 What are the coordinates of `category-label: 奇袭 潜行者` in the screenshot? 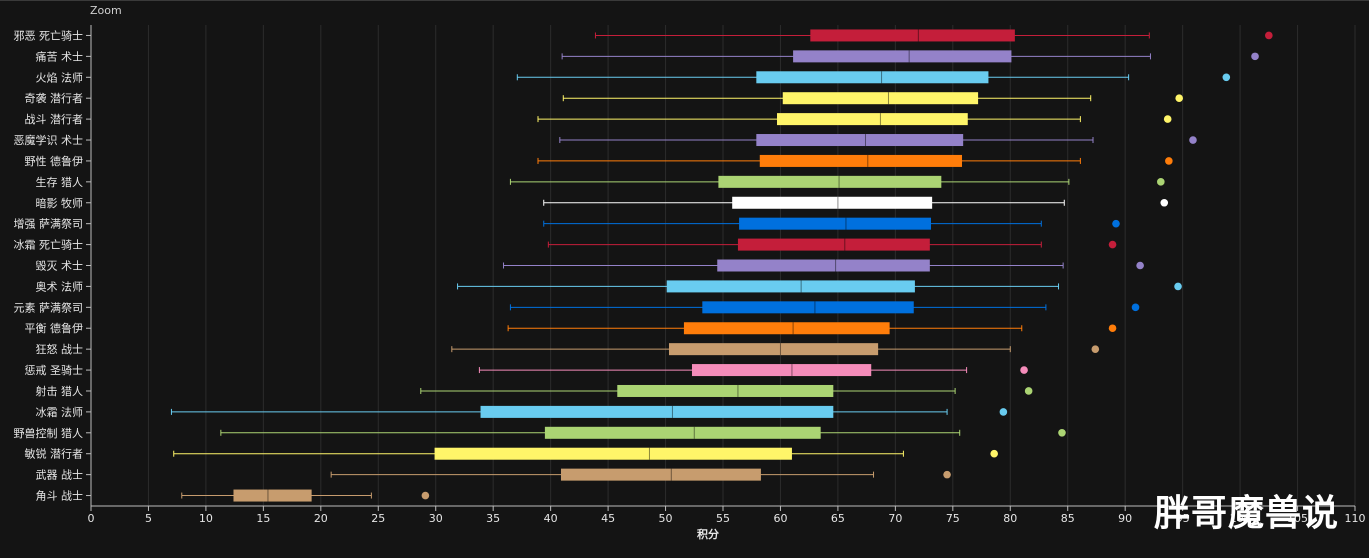 It's located at (54, 98).